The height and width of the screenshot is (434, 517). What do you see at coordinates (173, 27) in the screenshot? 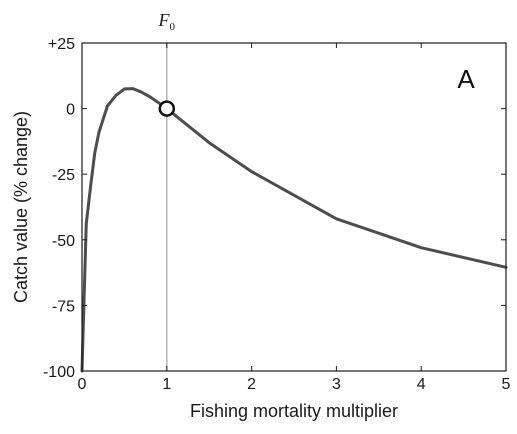
I see `reference-label-subscript: 0` at bounding box center [173, 27].